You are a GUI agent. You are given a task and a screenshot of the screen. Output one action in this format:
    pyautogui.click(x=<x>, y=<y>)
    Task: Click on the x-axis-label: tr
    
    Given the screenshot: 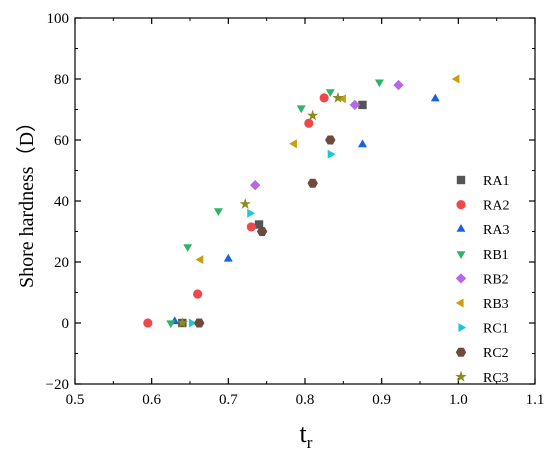 What is the action you would take?
    pyautogui.click(x=306, y=435)
    